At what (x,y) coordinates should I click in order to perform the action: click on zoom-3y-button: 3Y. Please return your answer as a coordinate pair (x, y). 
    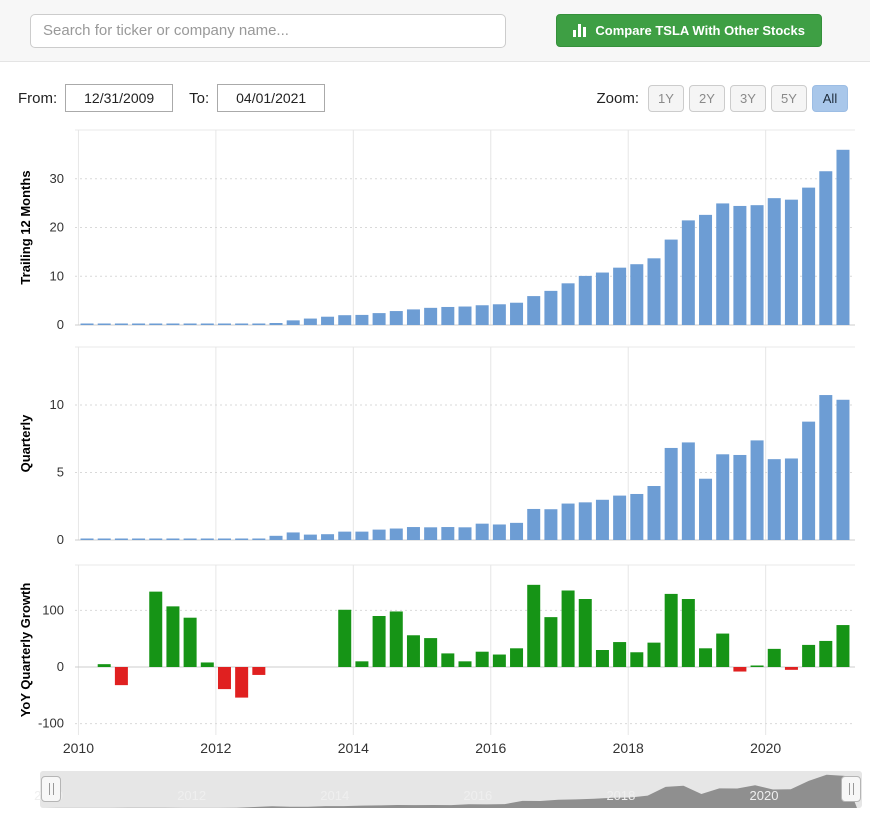
    Looking at the image, I should click on (748, 98).